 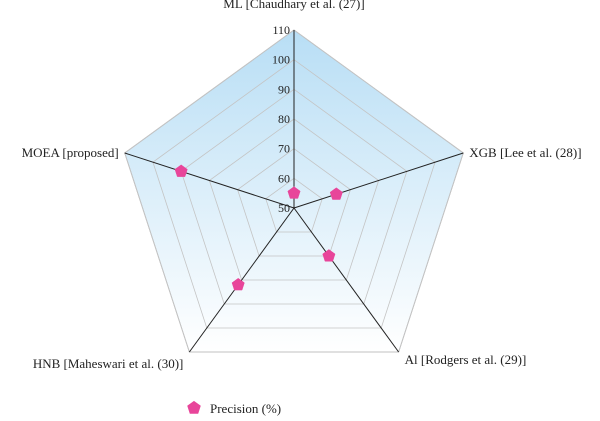 I want to click on axis-label-4: MOEA [proposed], so click(x=70, y=152).